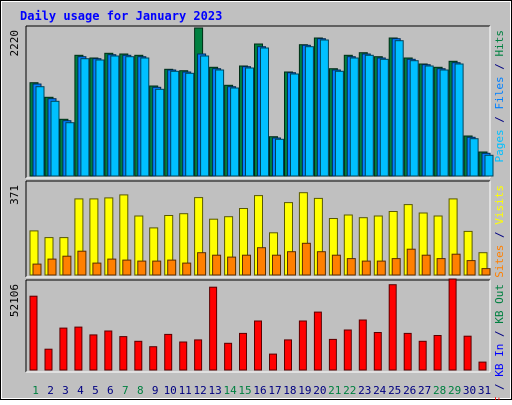  Describe the element at coordinates (80, 390) in the screenshot. I see `x-tick-label: 4` at that location.